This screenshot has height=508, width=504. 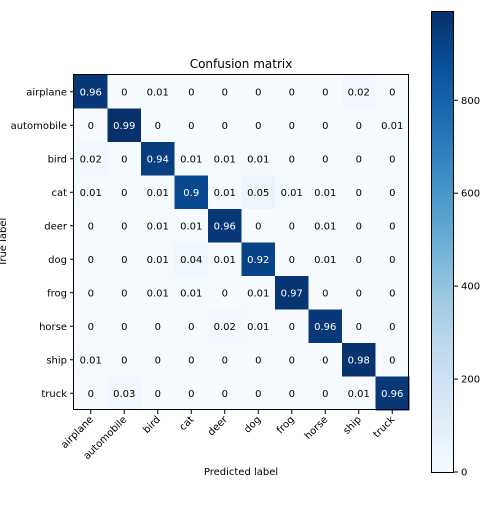 What do you see at coordinates (56, 226) in the screenshot?
I see `y-tick-label: deer` at bounding box center [56, 226].